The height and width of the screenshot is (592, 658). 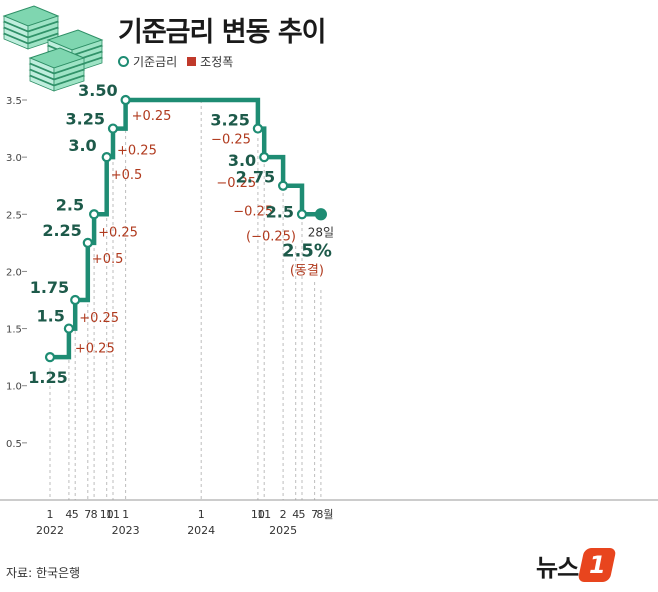 I want to click on money-stack-icon, so click(x=53, y=48).